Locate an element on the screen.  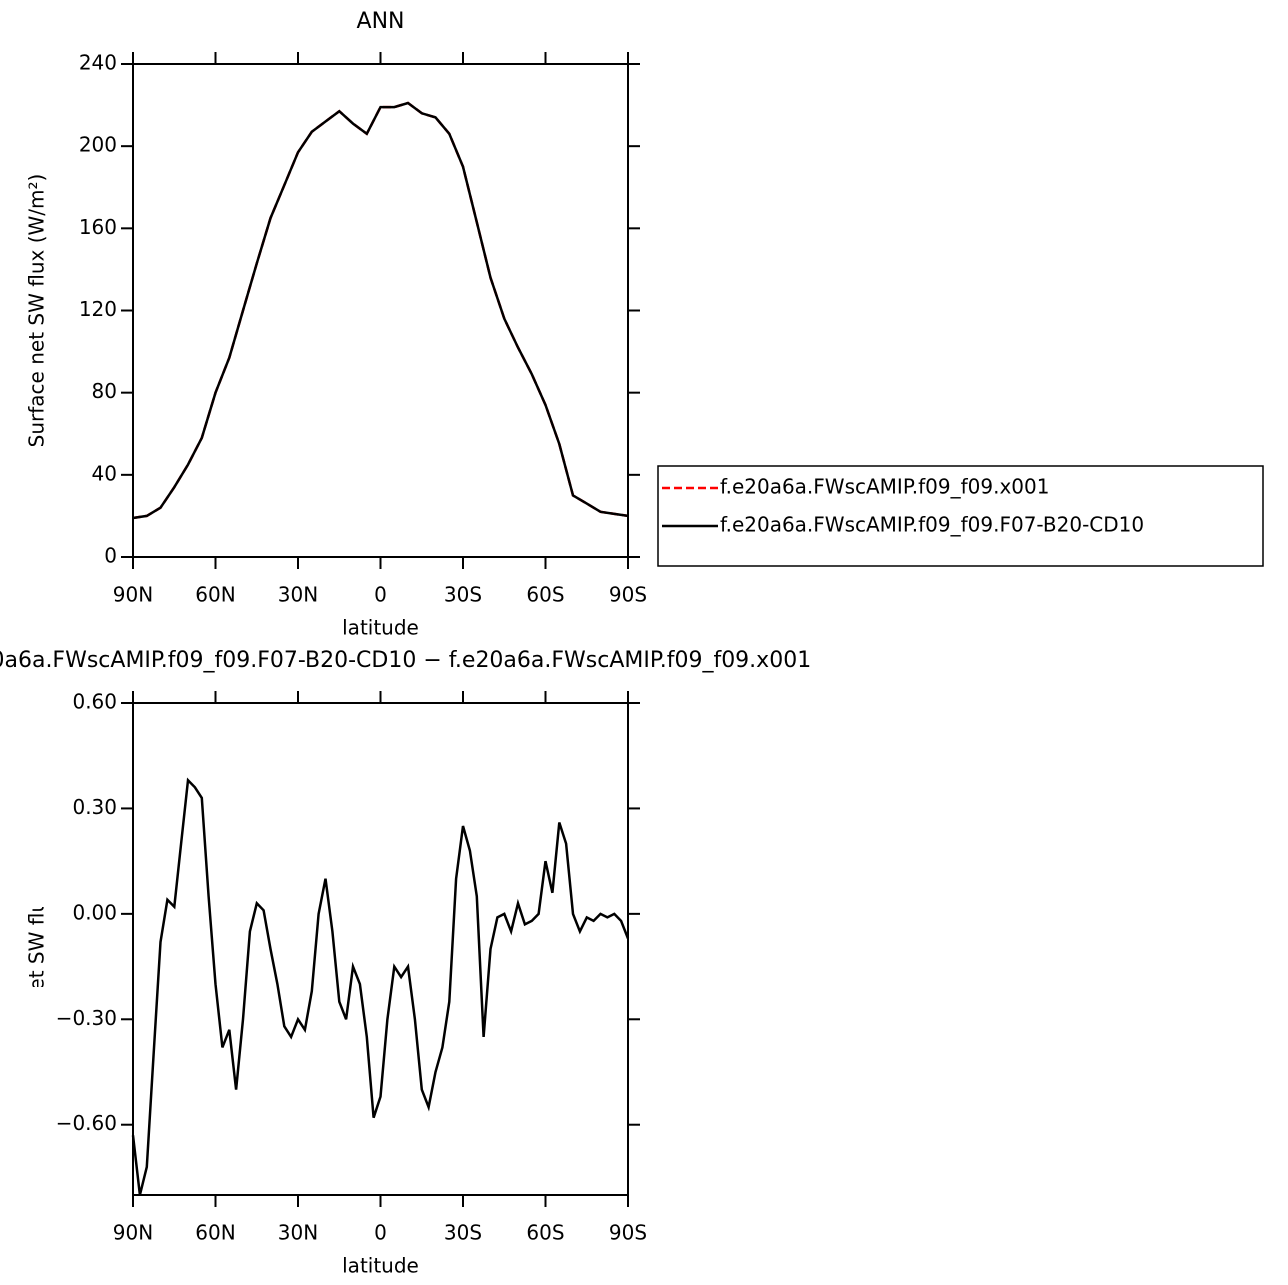
y-tick-label: 0.00 is located at coordinates (94, 912).